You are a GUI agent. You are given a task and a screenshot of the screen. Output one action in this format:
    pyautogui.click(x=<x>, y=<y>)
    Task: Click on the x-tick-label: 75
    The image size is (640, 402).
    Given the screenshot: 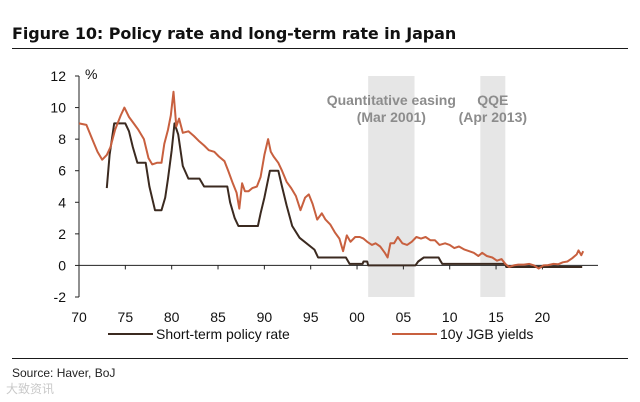 What is the action you would take?
    pyautogui.click(x=126, y=317)
    